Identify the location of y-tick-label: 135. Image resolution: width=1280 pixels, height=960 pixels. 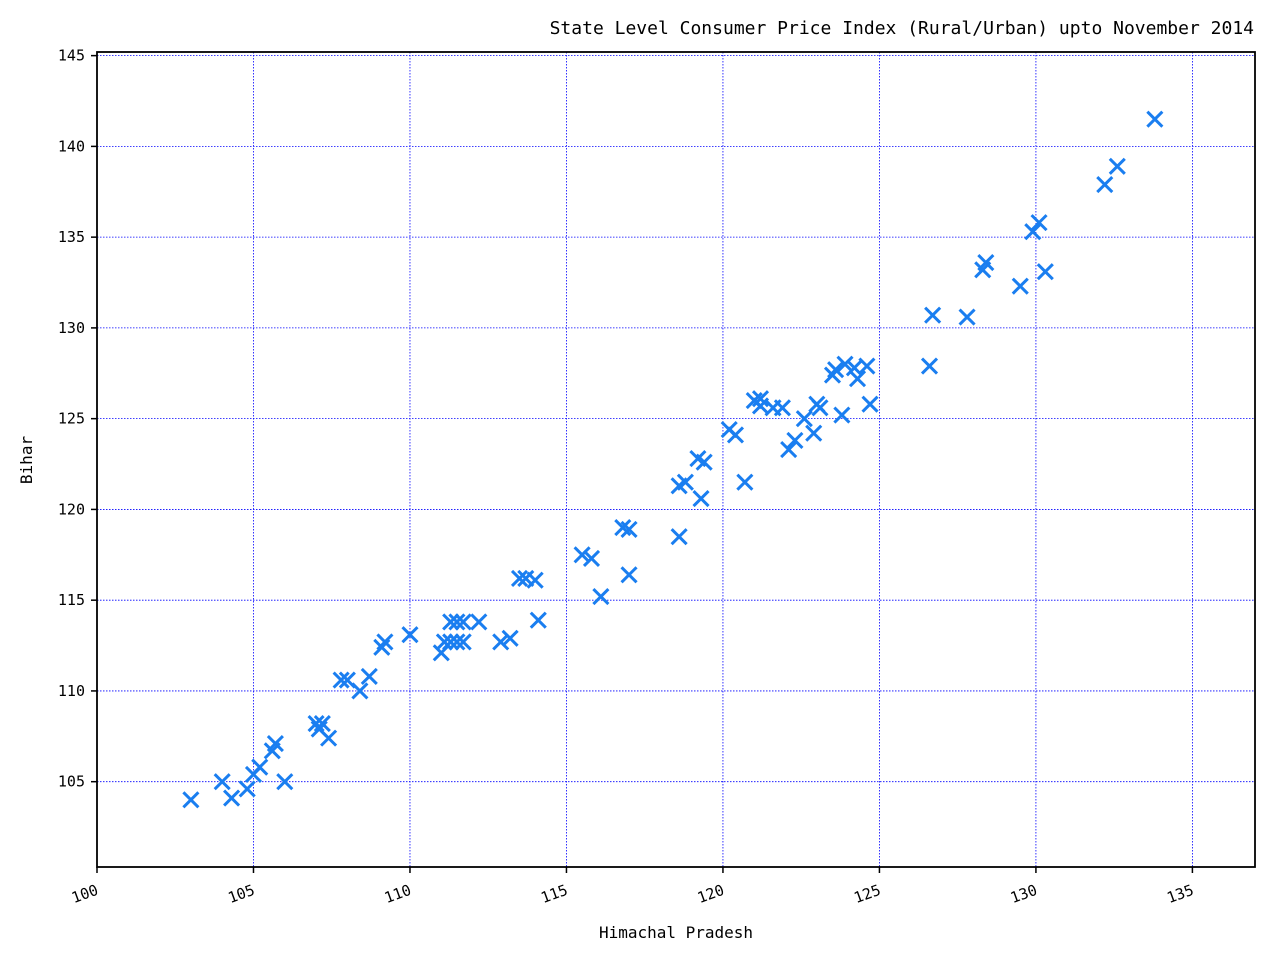
(71, 237).